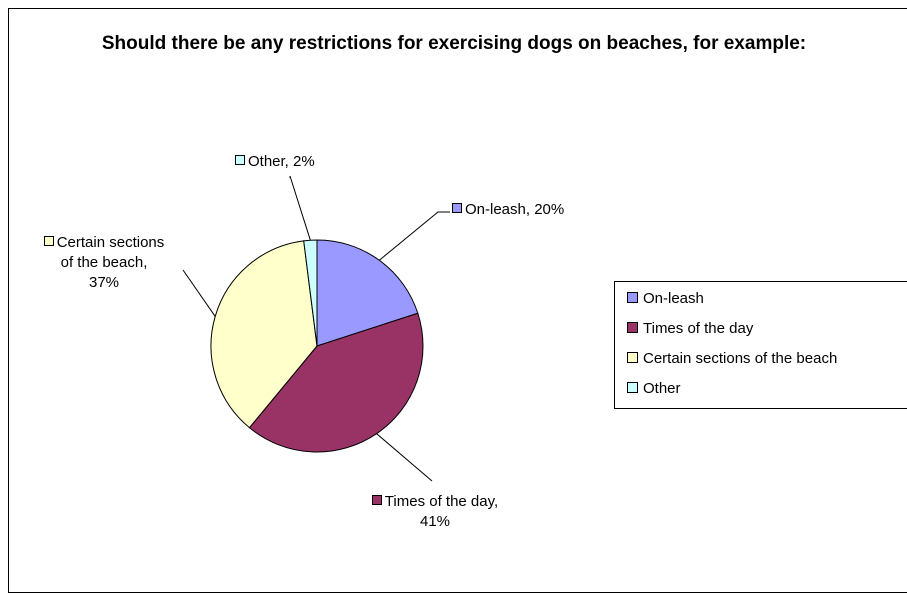 The width and height of the screenshot is (907, 593). What do you see at coordinates (48, 241) in the screenshot?
I see `certain-sections-swatch-icon` at bounding box center [48, 241].